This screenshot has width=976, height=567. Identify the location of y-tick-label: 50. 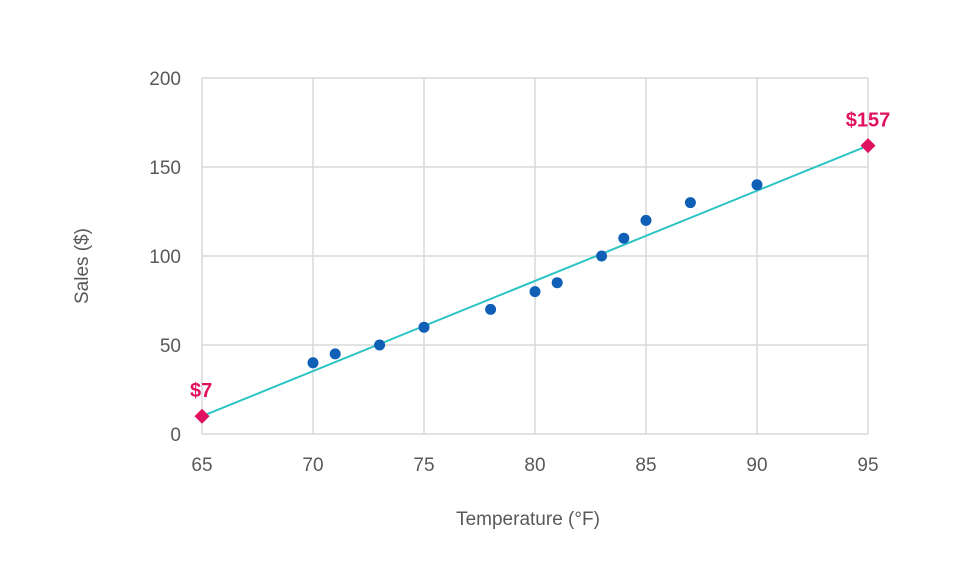
(170, 346).